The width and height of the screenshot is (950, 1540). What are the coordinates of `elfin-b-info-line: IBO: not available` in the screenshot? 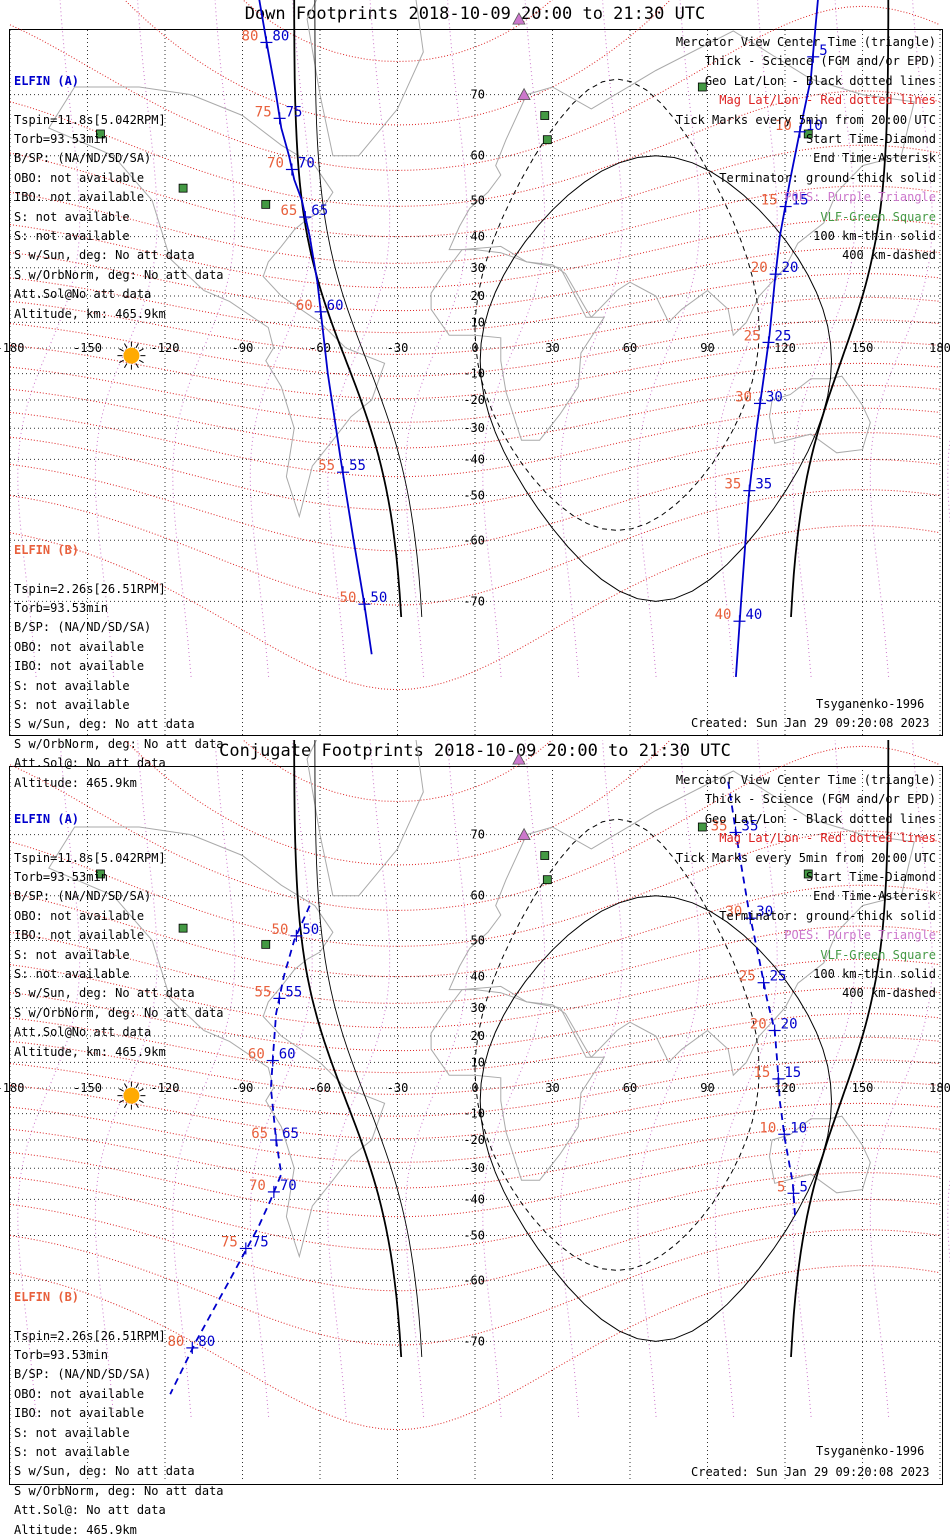 It's located at (79, 1413).